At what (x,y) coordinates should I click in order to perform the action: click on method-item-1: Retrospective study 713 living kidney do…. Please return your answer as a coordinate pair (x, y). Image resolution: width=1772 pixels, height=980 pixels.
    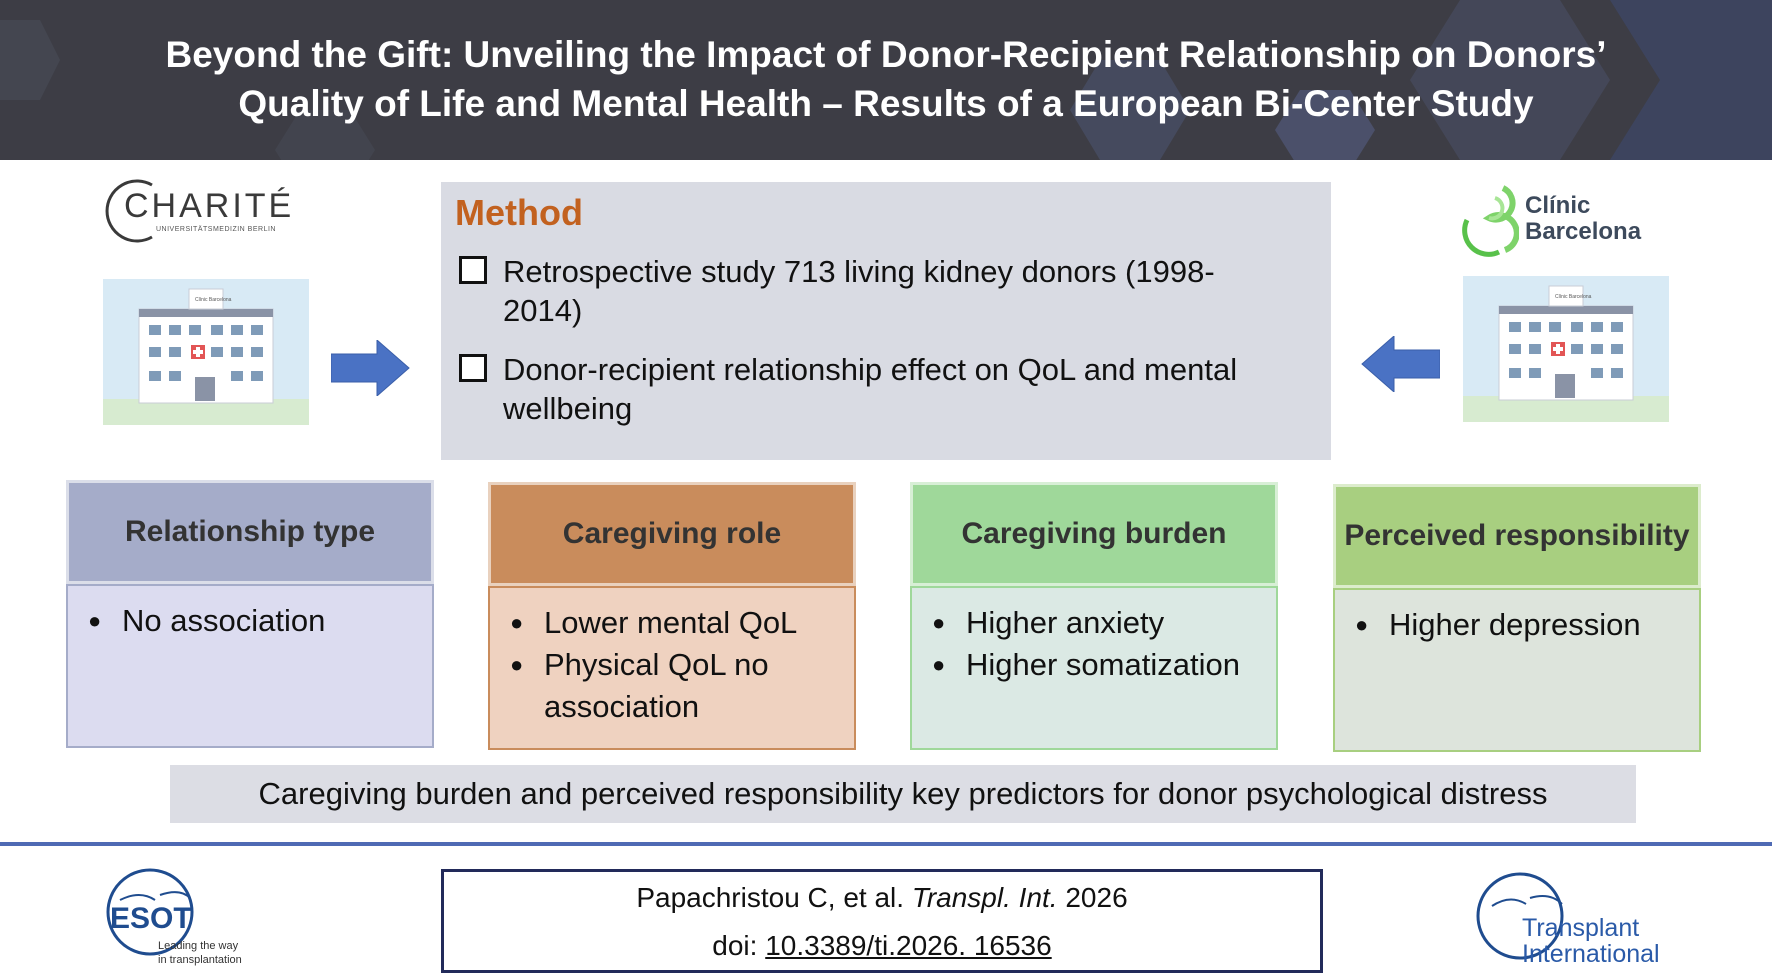
    Looking at the image, I should click on (859, 291).